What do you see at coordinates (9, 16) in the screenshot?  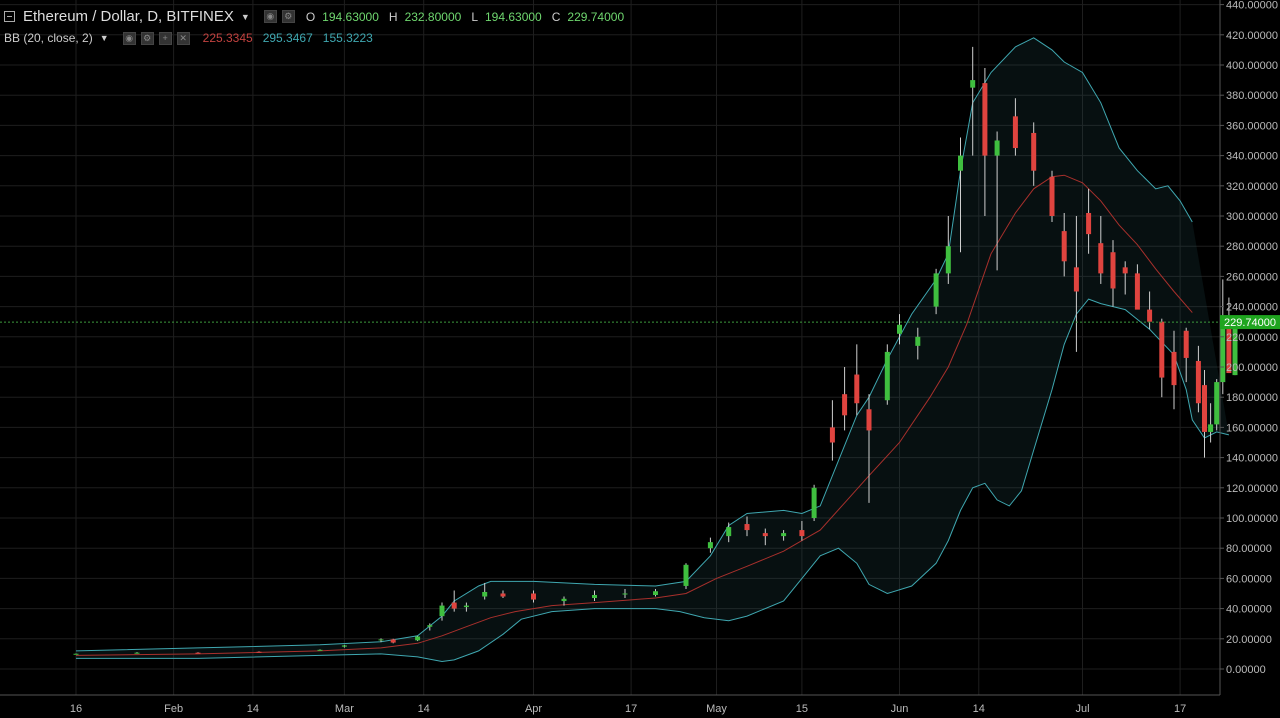 I see `collapse-legend-icon` at bounding box center [9, 16].